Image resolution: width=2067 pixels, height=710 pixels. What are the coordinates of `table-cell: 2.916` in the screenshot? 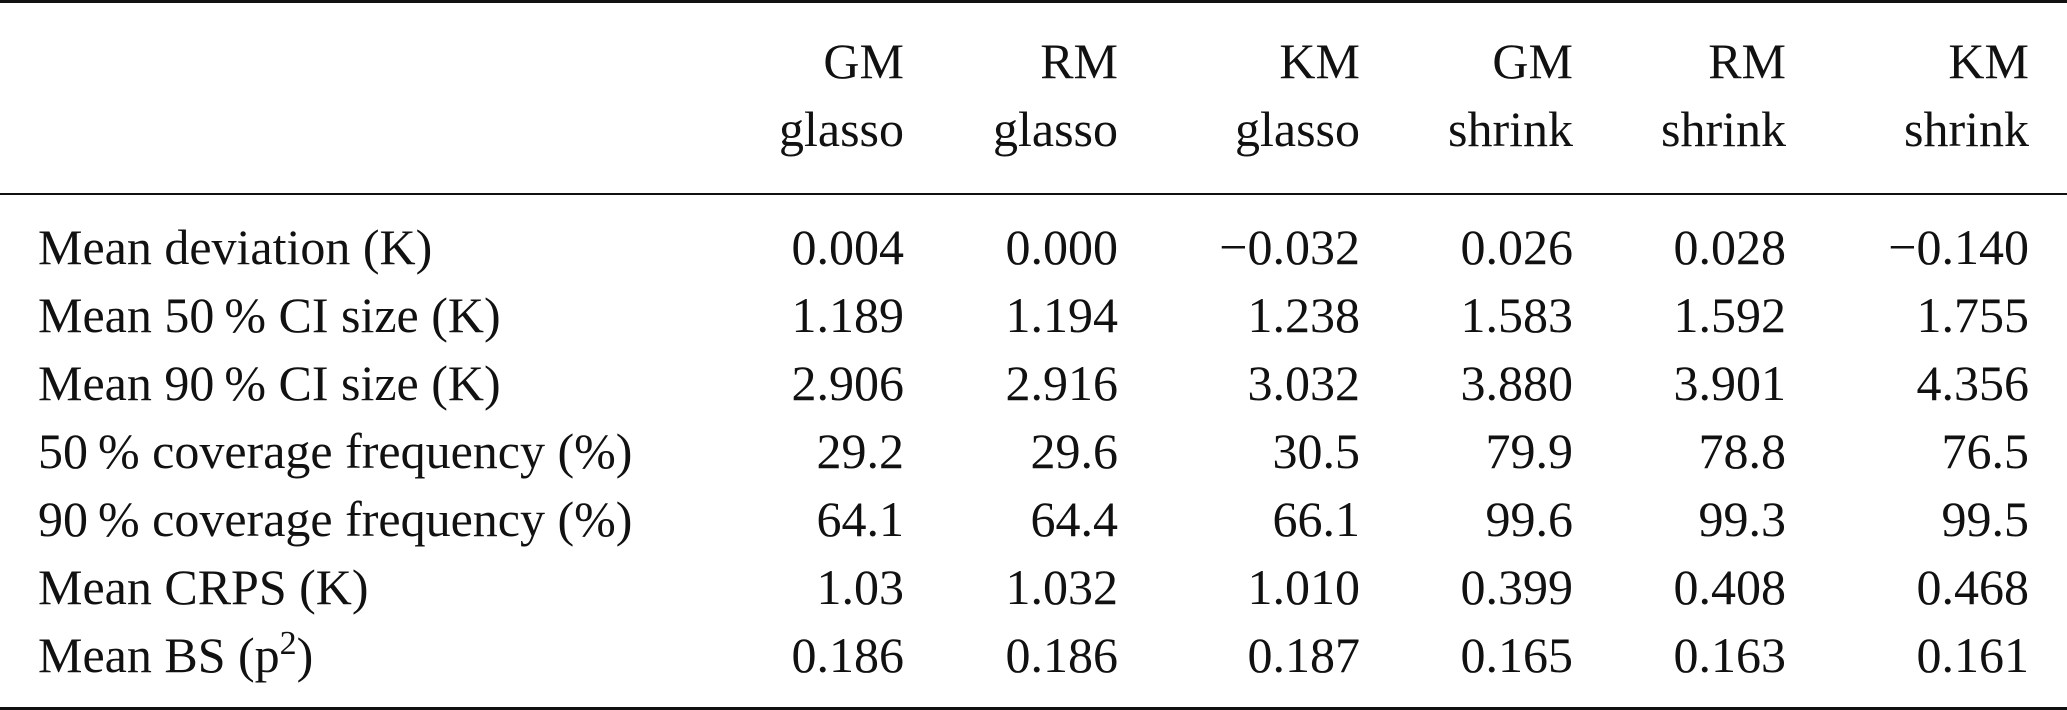 It's located at (1062, 383).